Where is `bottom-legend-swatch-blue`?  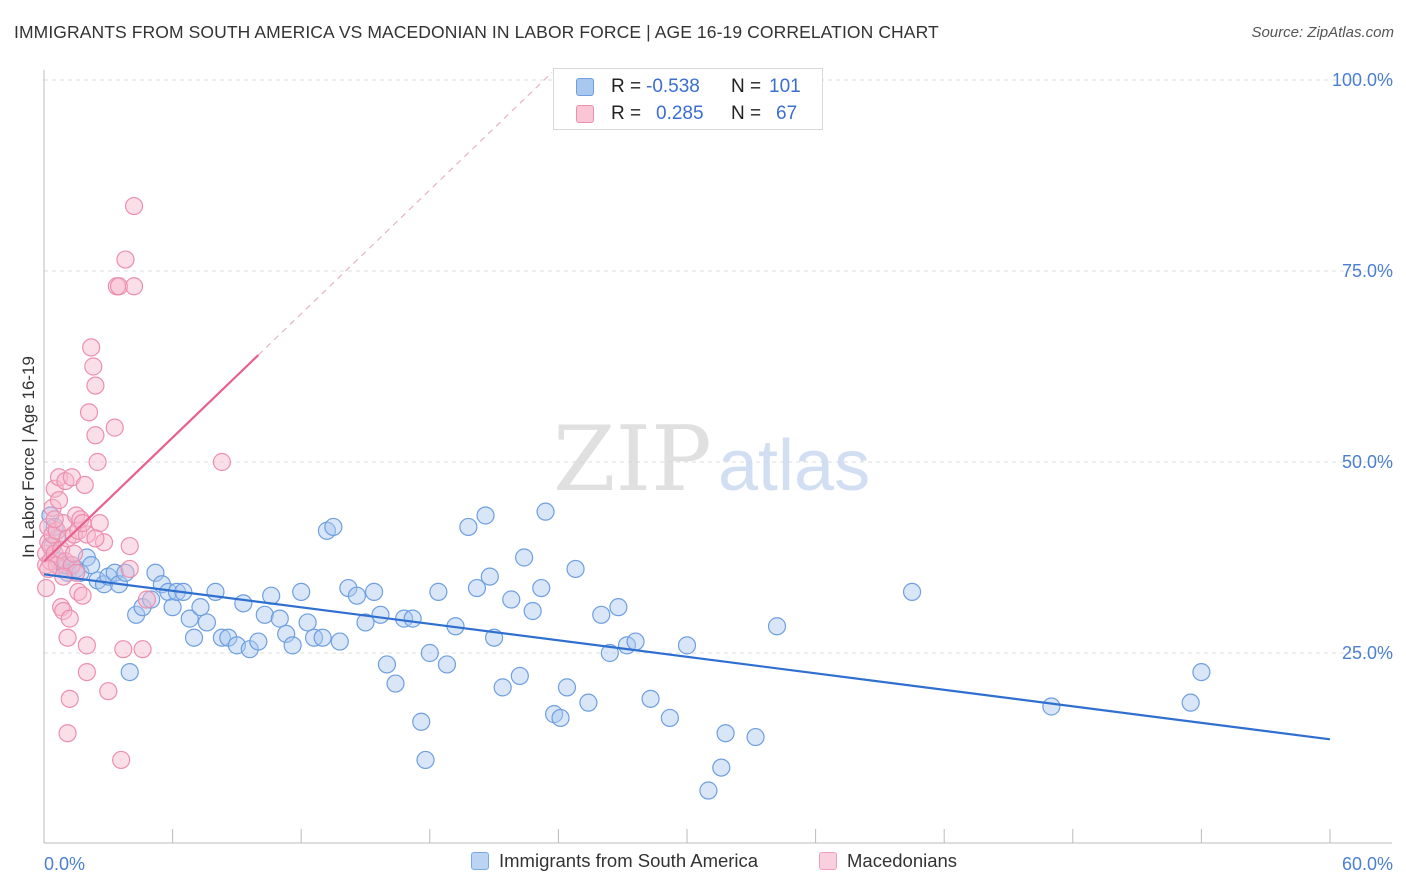 bottom-legend-swatch-blue is located at coordinates (480, 861).